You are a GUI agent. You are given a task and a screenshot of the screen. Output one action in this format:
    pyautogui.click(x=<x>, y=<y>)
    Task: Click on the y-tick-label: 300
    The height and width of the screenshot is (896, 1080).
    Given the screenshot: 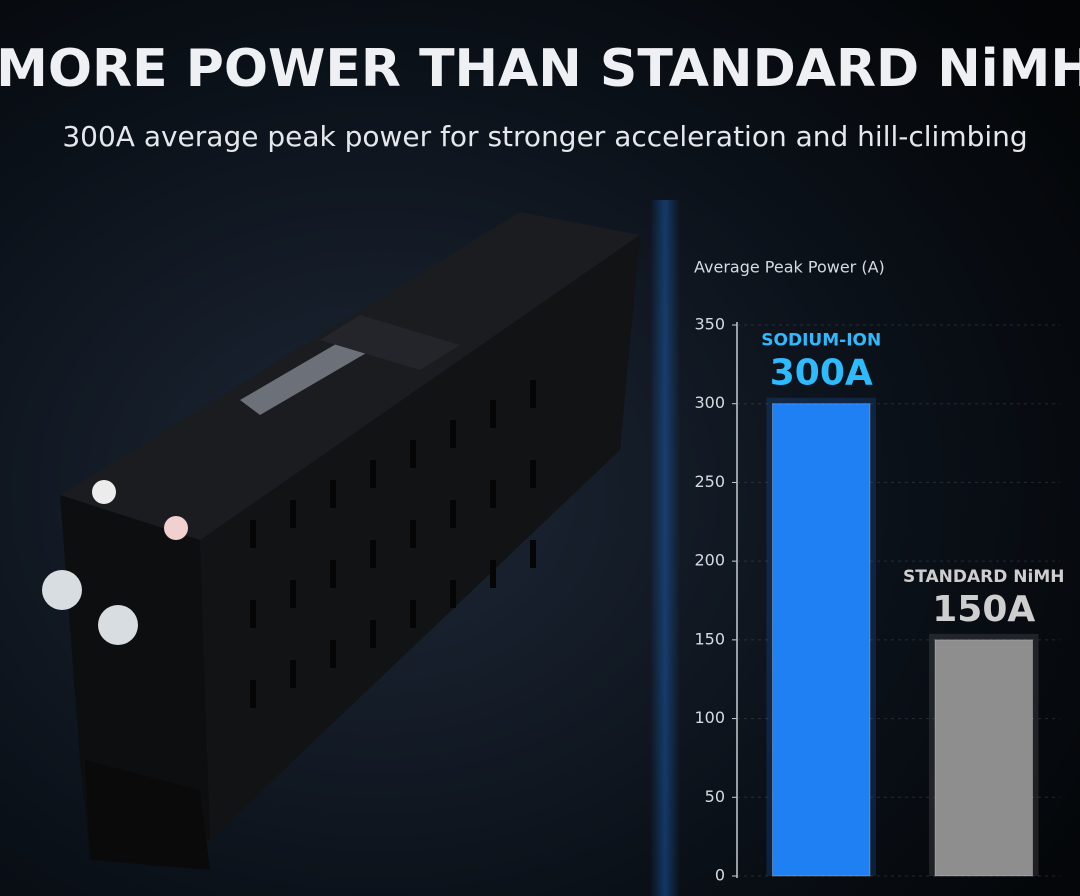 What is the action you would take?
    pyautogui.click(x=709, y=402)
    